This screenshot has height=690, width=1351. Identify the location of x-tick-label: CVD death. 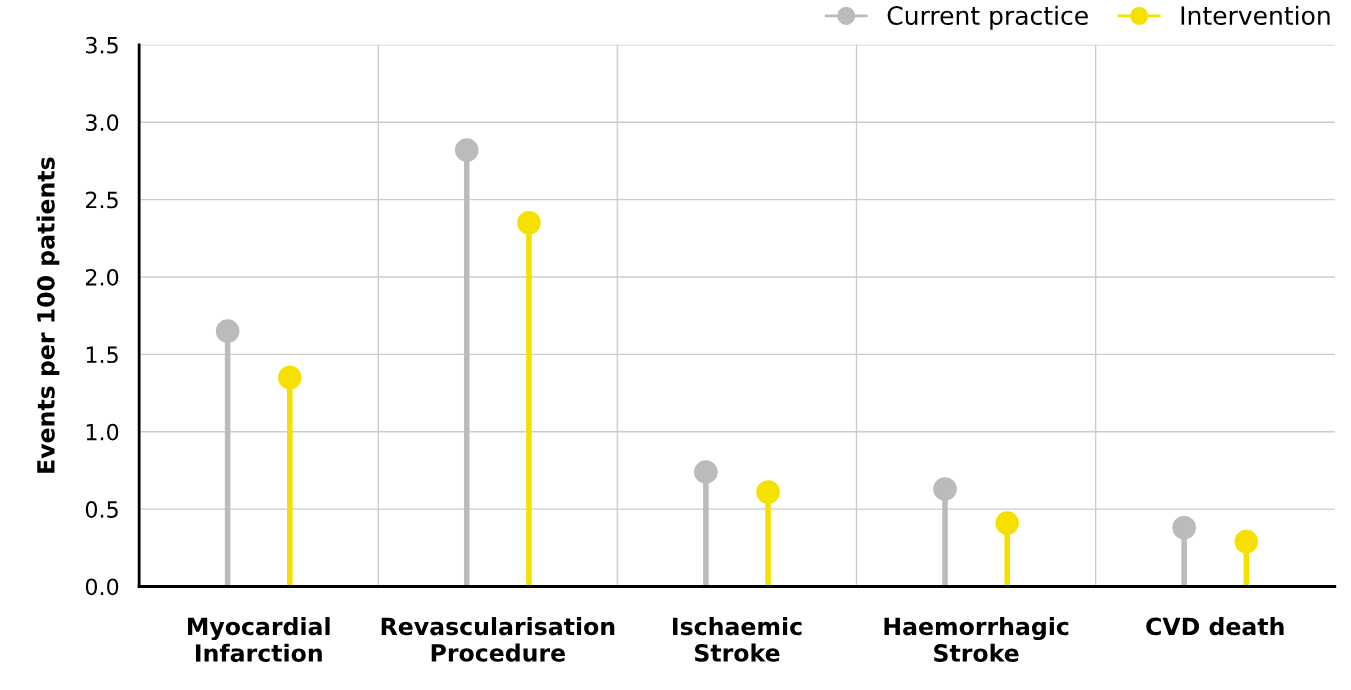
(1215, 626).